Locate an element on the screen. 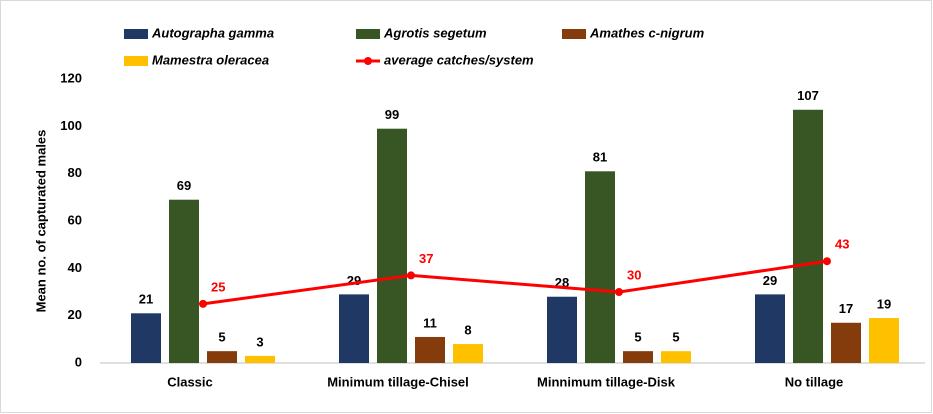 Image resolution: width=933 pixels, height=414 pixels. data-label: 11 is located at coordinates (430, 322).